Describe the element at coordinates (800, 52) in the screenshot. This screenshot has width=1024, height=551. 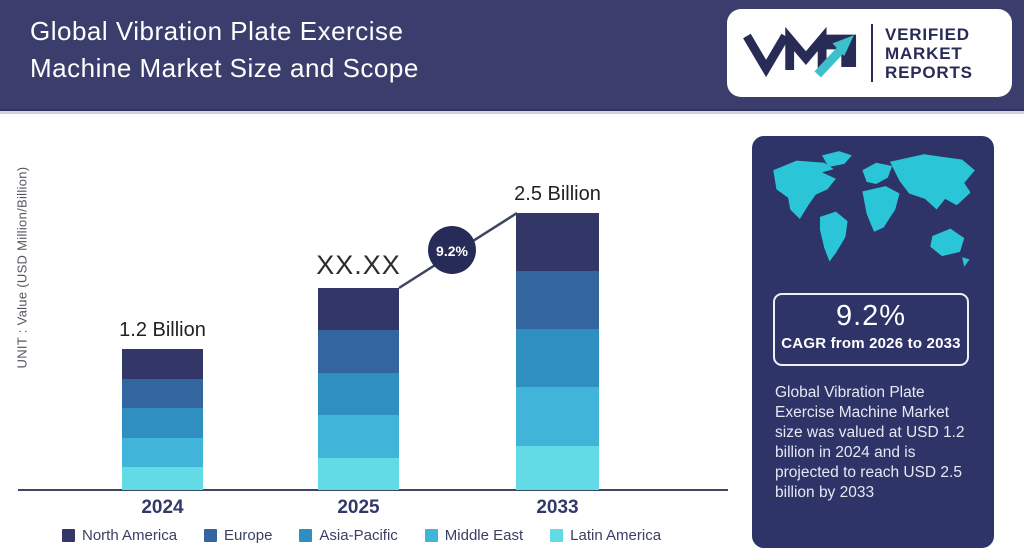
I see `vmr-logo-icon` at that location.